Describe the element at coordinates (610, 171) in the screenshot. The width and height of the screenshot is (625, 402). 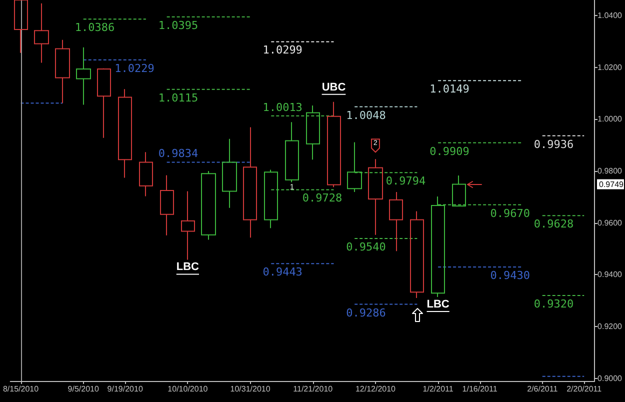
I see `y-tick-label: 0.9800` at that location.